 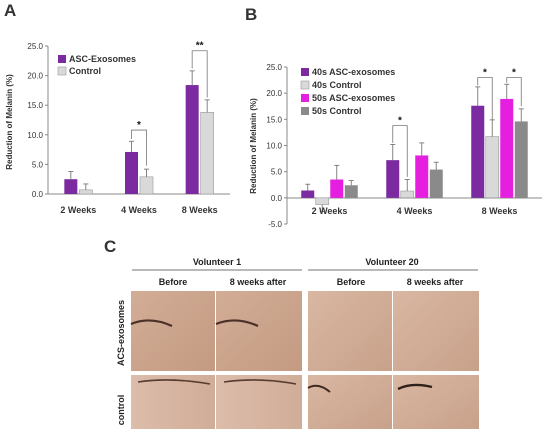 What do you see at coordinates (337, 85) in the screenshot?
I see `b-legend-label: 40s Control` at bounding box center [337, 85].